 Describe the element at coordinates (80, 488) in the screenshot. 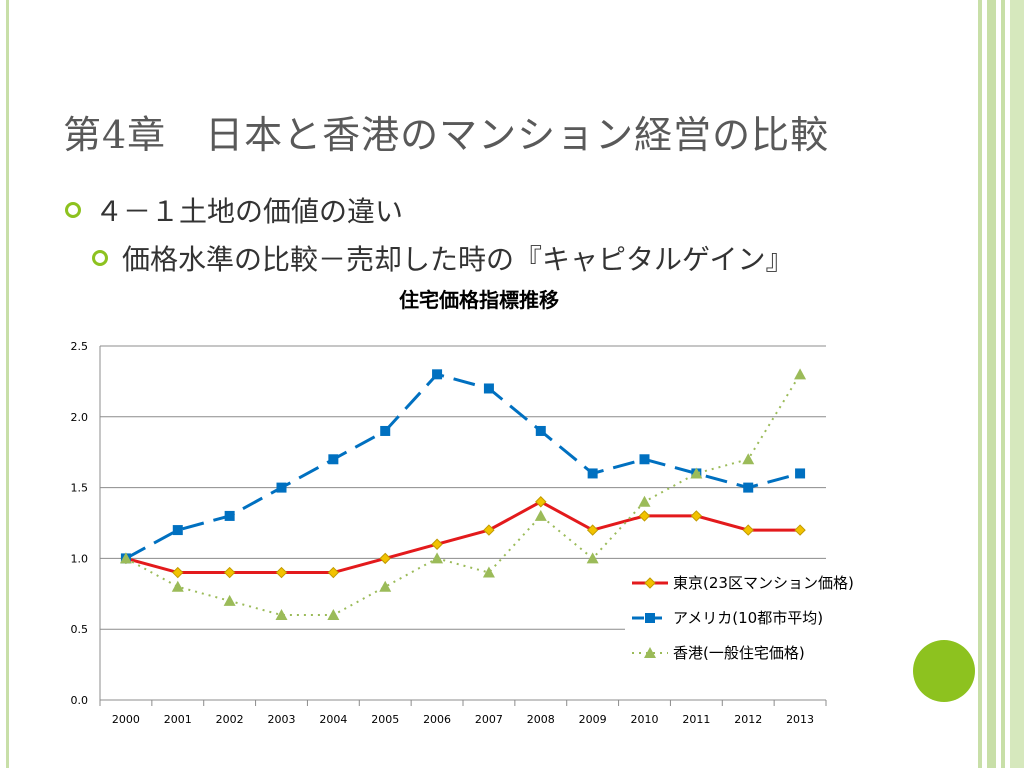

I see `y-tick-label: 1.5` at that location.